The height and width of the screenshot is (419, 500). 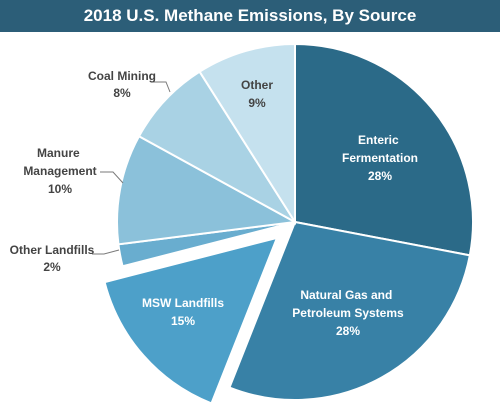 What do you see at coordinates (52, 267) in the screenshot?
I see `slice-value-other-landfills: 2%` at bounding box center [52, 267].